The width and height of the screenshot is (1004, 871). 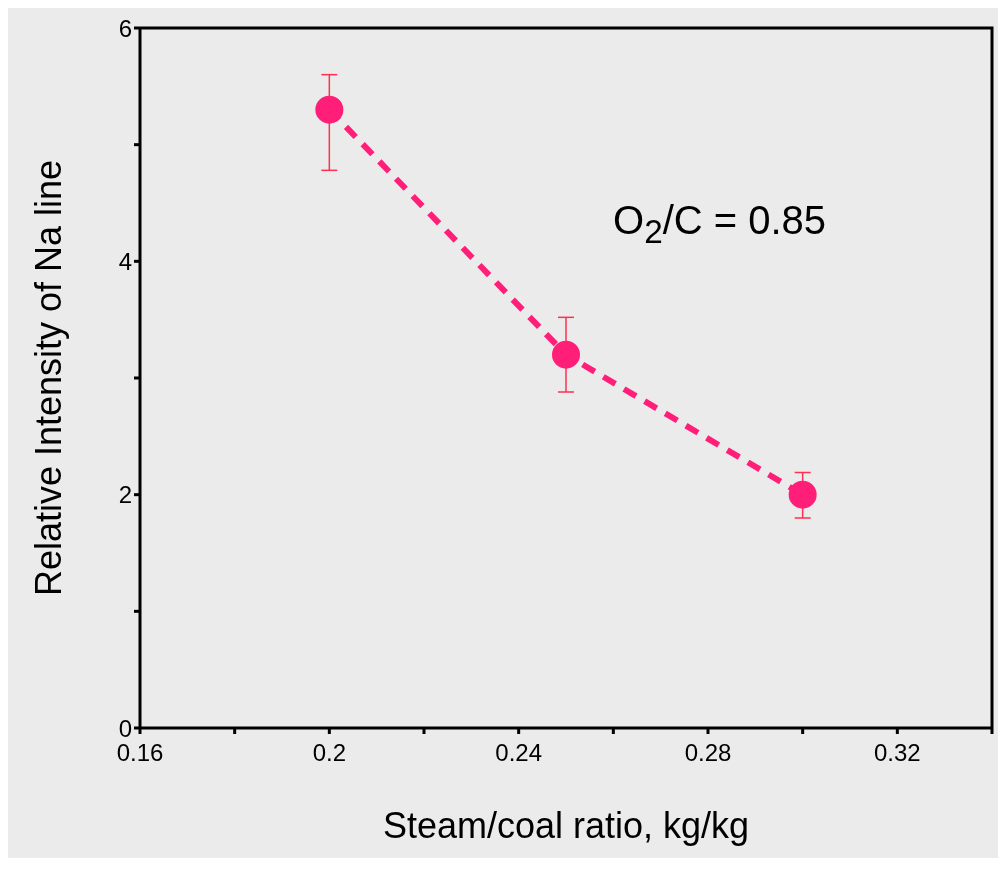 I want to click on x-tick-label: 0.28, so click(x=708, y=753).